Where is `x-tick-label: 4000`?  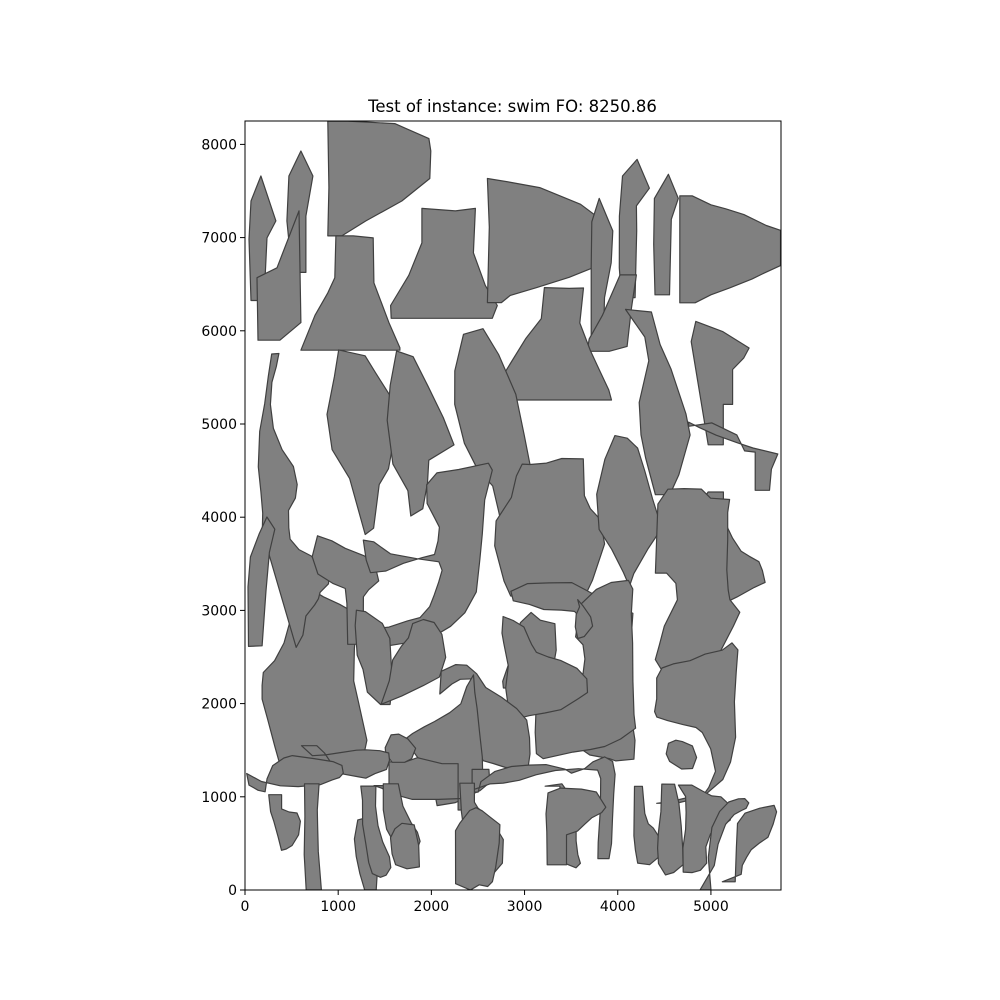 x-tick-label: 4000 is located at coordinates (618, 907).